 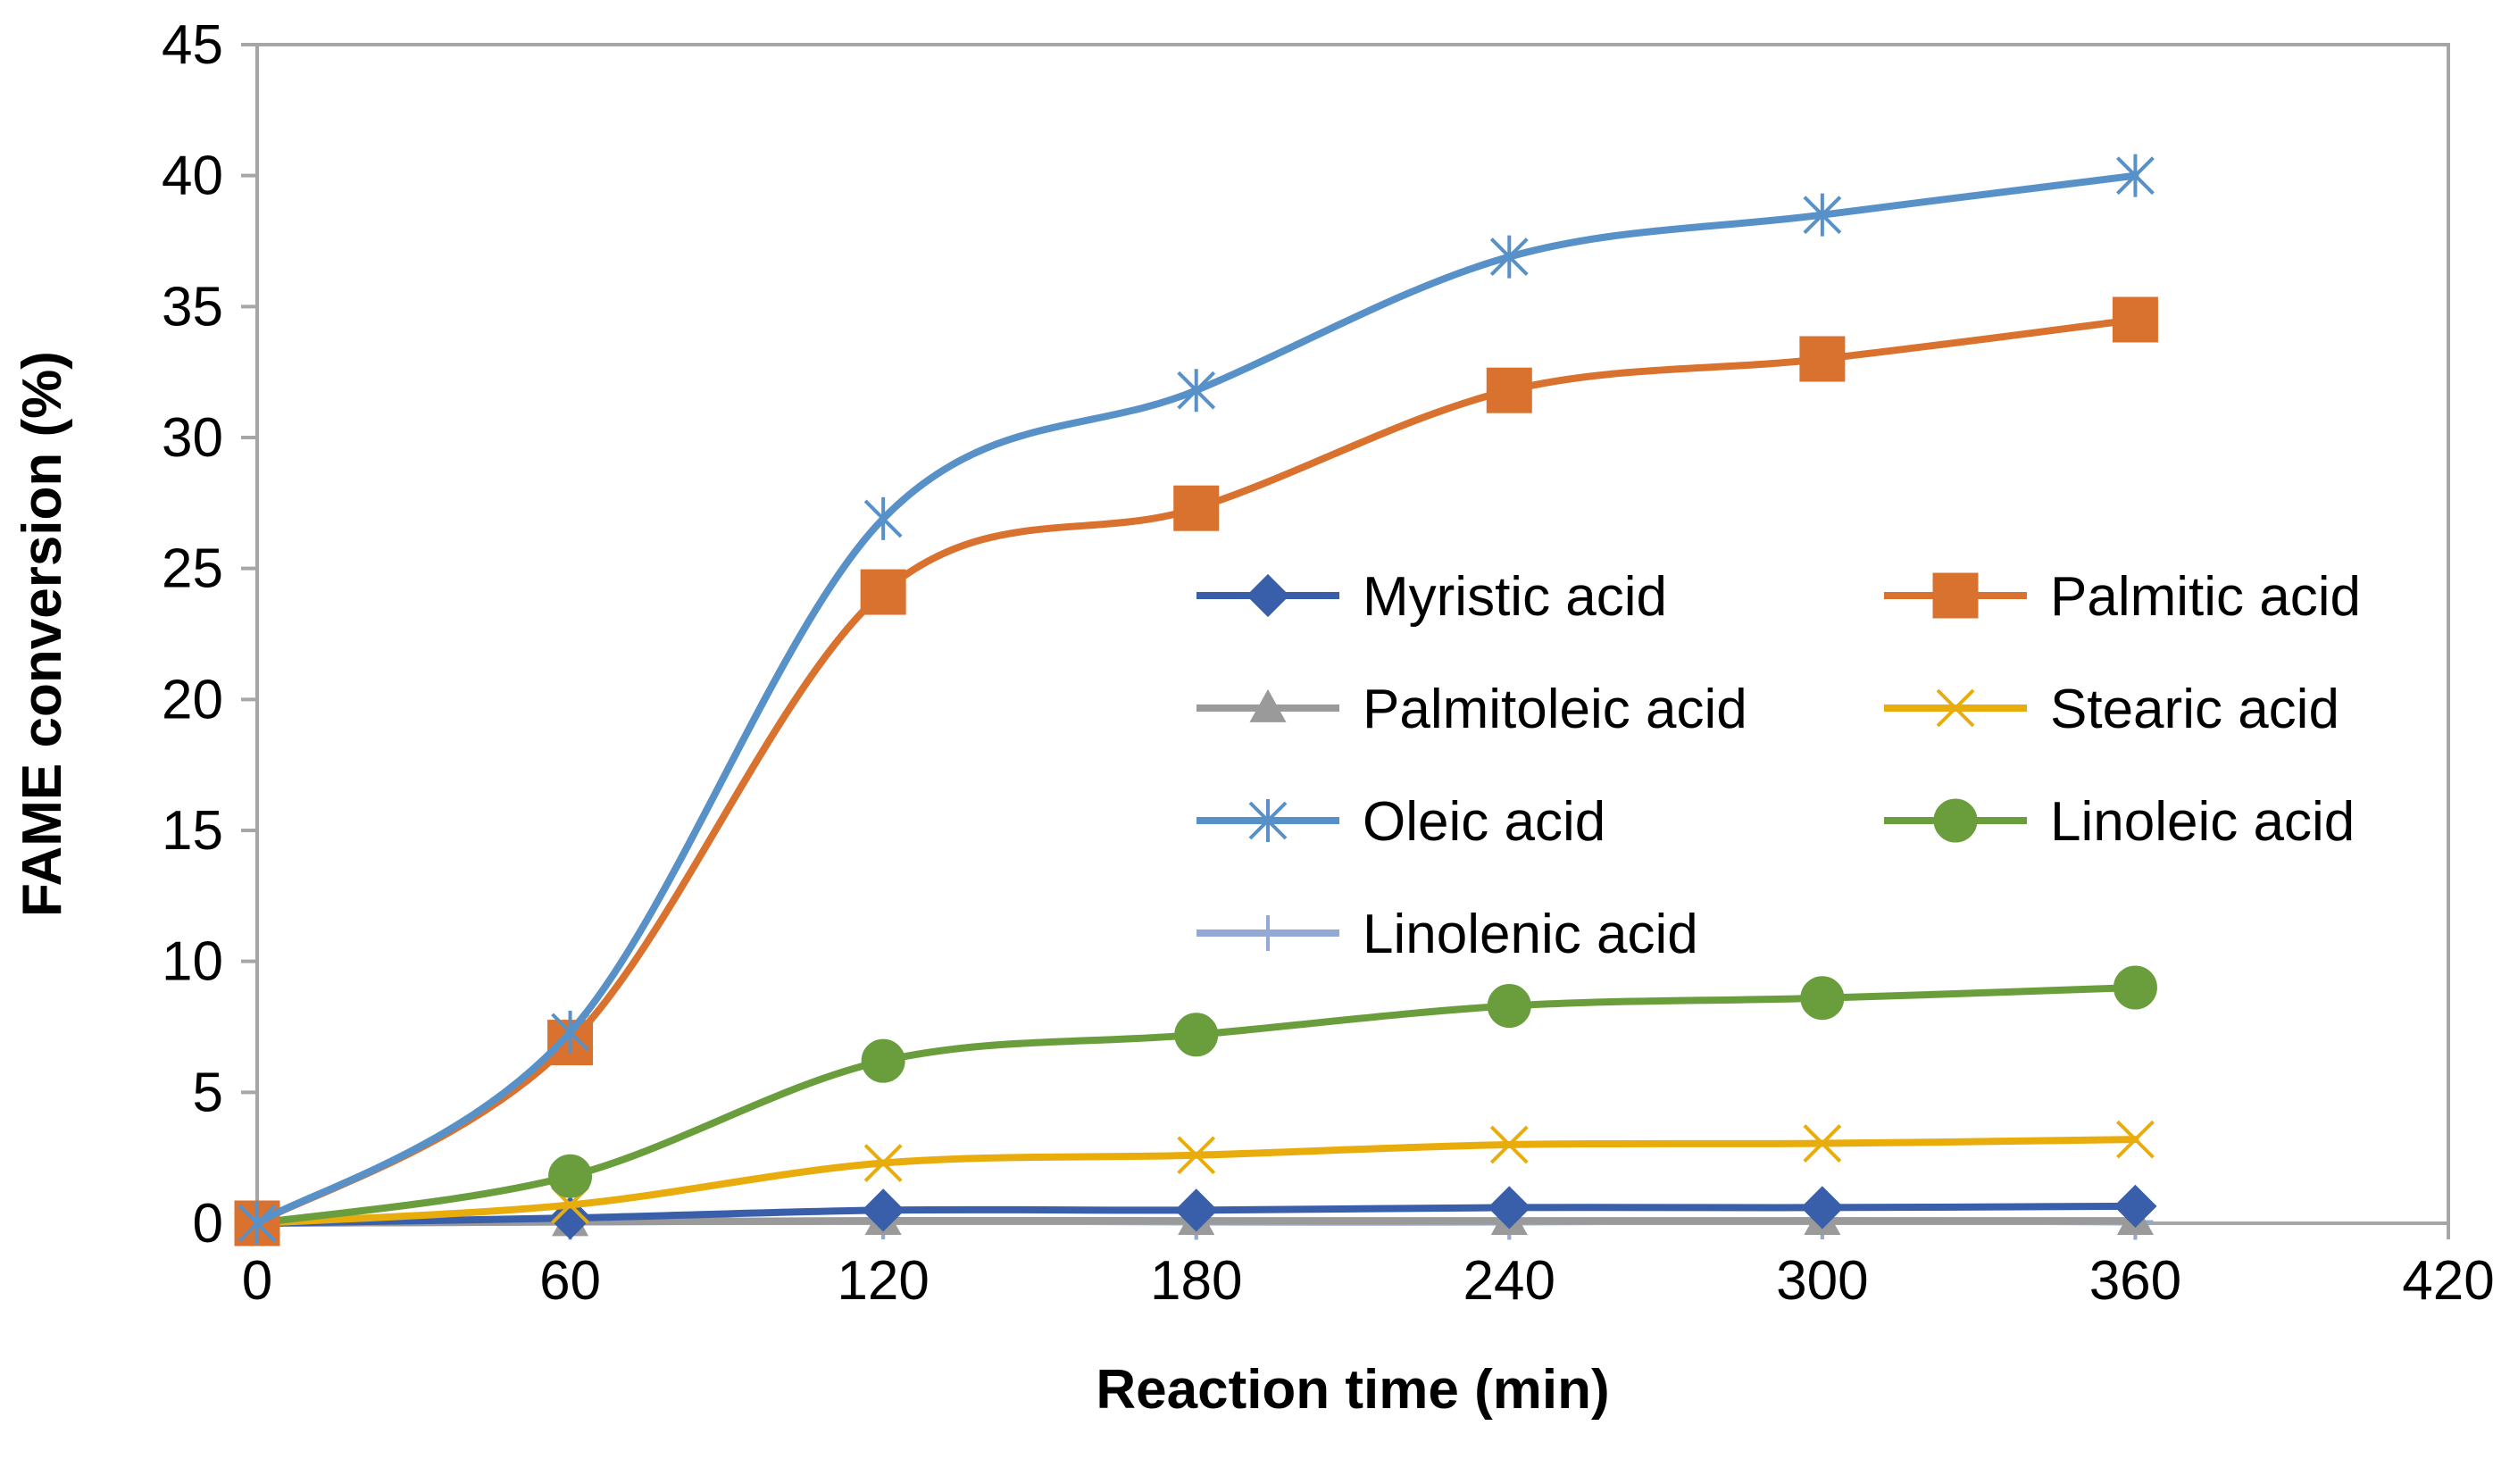 What do you see at coordinates (2135, 1281) in the screenshot?
I see `x-tick-label: 360` at bounding box center [2135, 1281].